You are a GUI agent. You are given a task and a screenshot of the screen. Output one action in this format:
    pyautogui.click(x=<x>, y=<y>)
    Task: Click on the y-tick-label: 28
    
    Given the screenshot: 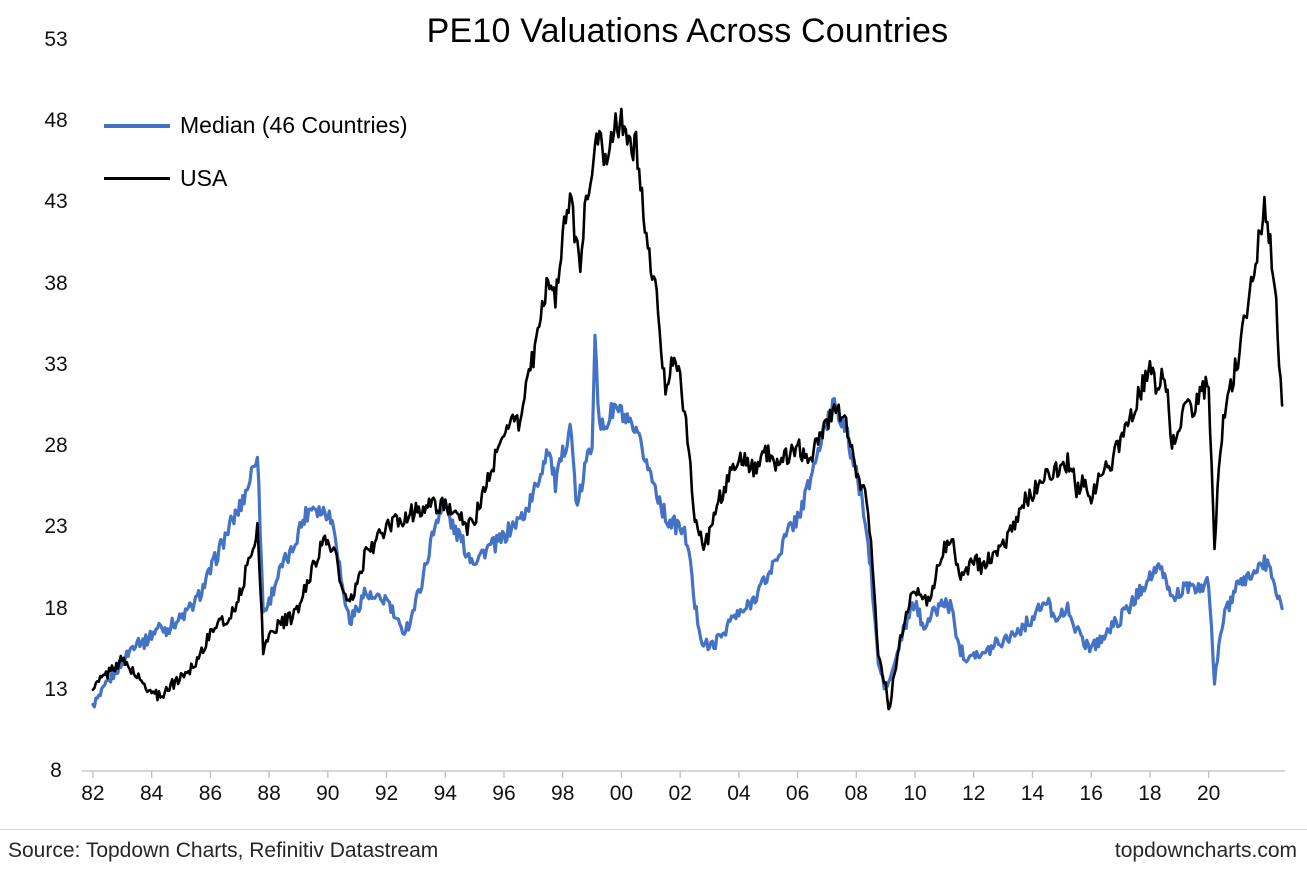 What is the action you would take?
    pyautogui.click(x=56, y=446)
    